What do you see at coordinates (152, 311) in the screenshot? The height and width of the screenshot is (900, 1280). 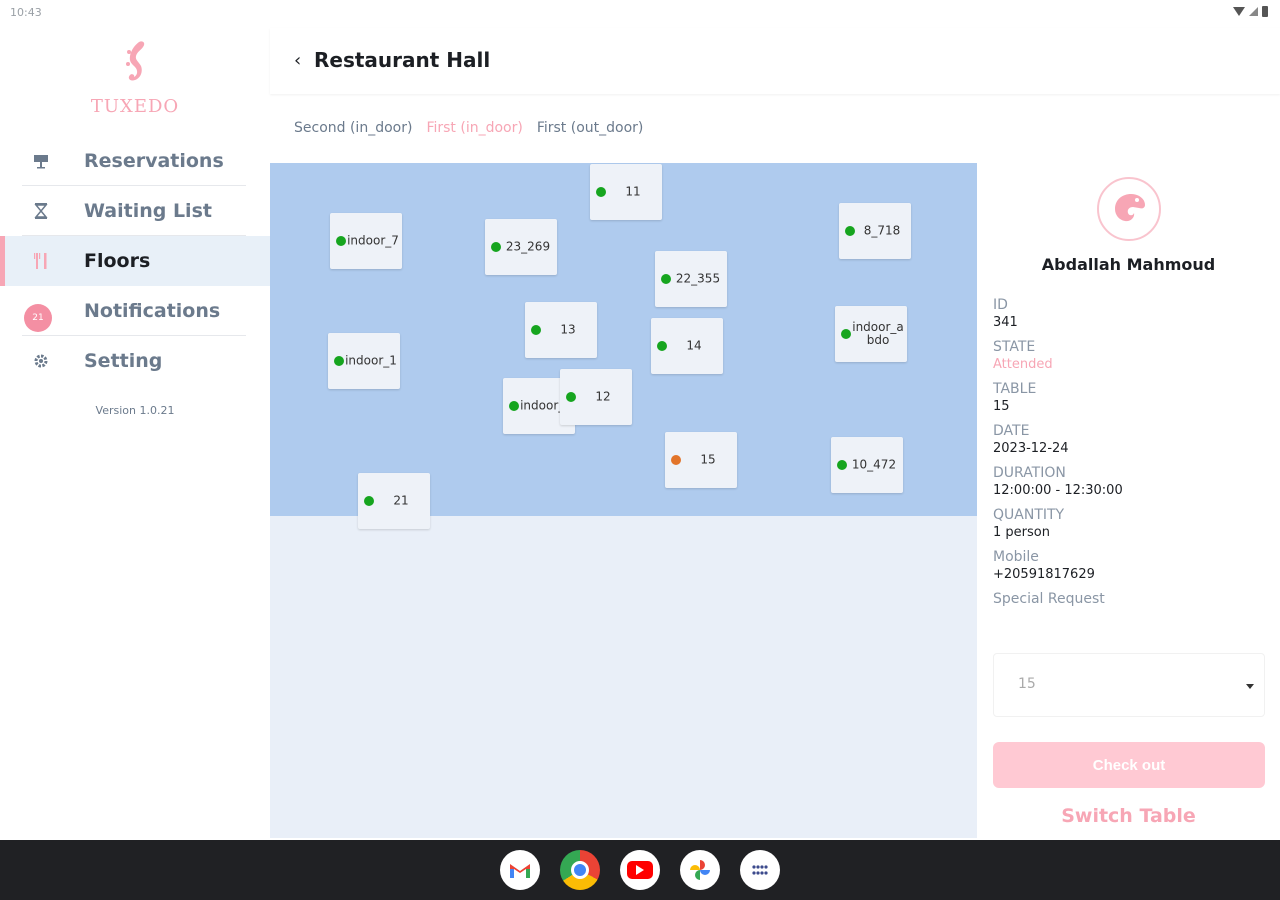 I see `sidebar-item-label: Notifications` at bounding box center [152, 311].